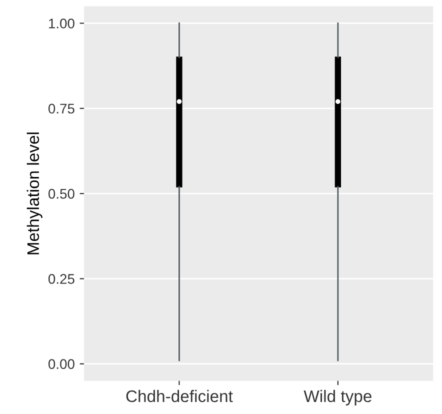 The height and width of the screenshot is (414, 442). What do you see at coordinates (61, 109) in the screenshot?
I see `y-tick-label: 0.75` at bounding box center [61, 109].